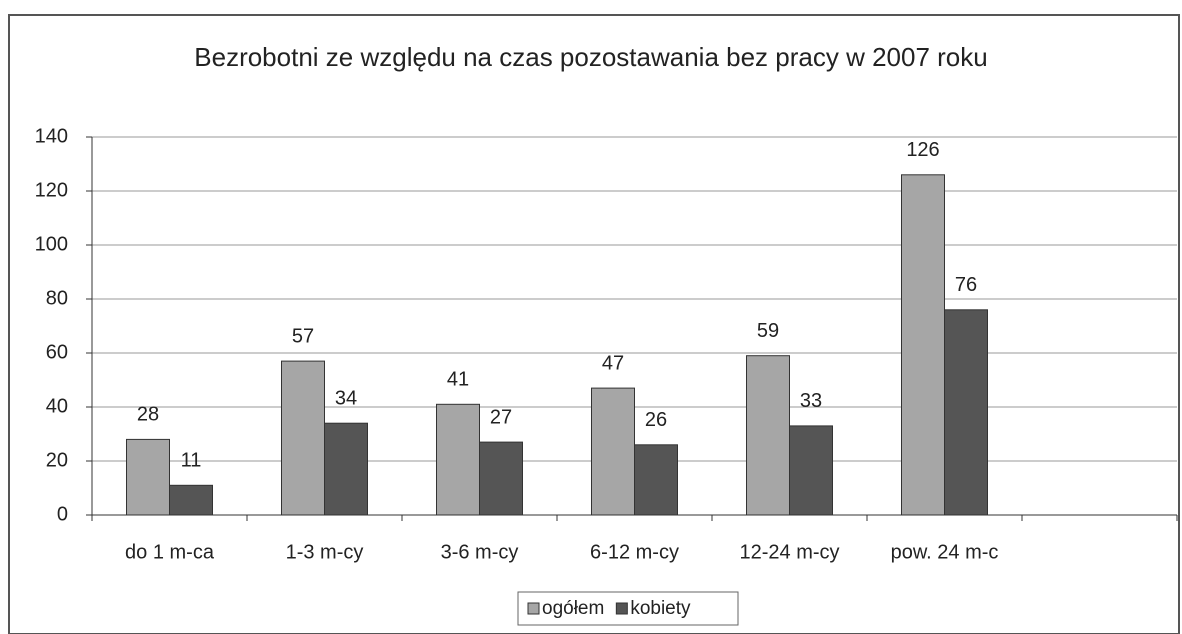 The width and height of the screenshot is (1182, 634). I want to click on y-tick-label: 40, so click(57, 406).